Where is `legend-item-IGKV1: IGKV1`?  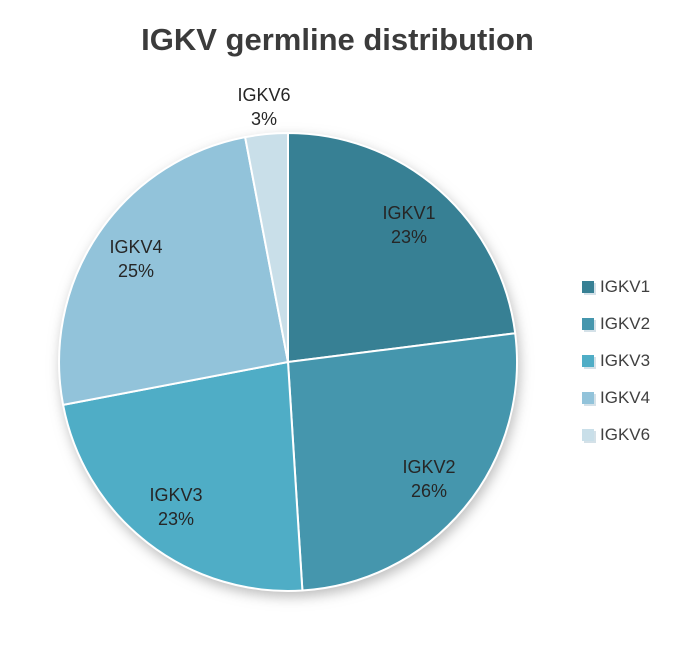 legend-item-IGKV1: IGKV1 is located at coordinates (616, 286).